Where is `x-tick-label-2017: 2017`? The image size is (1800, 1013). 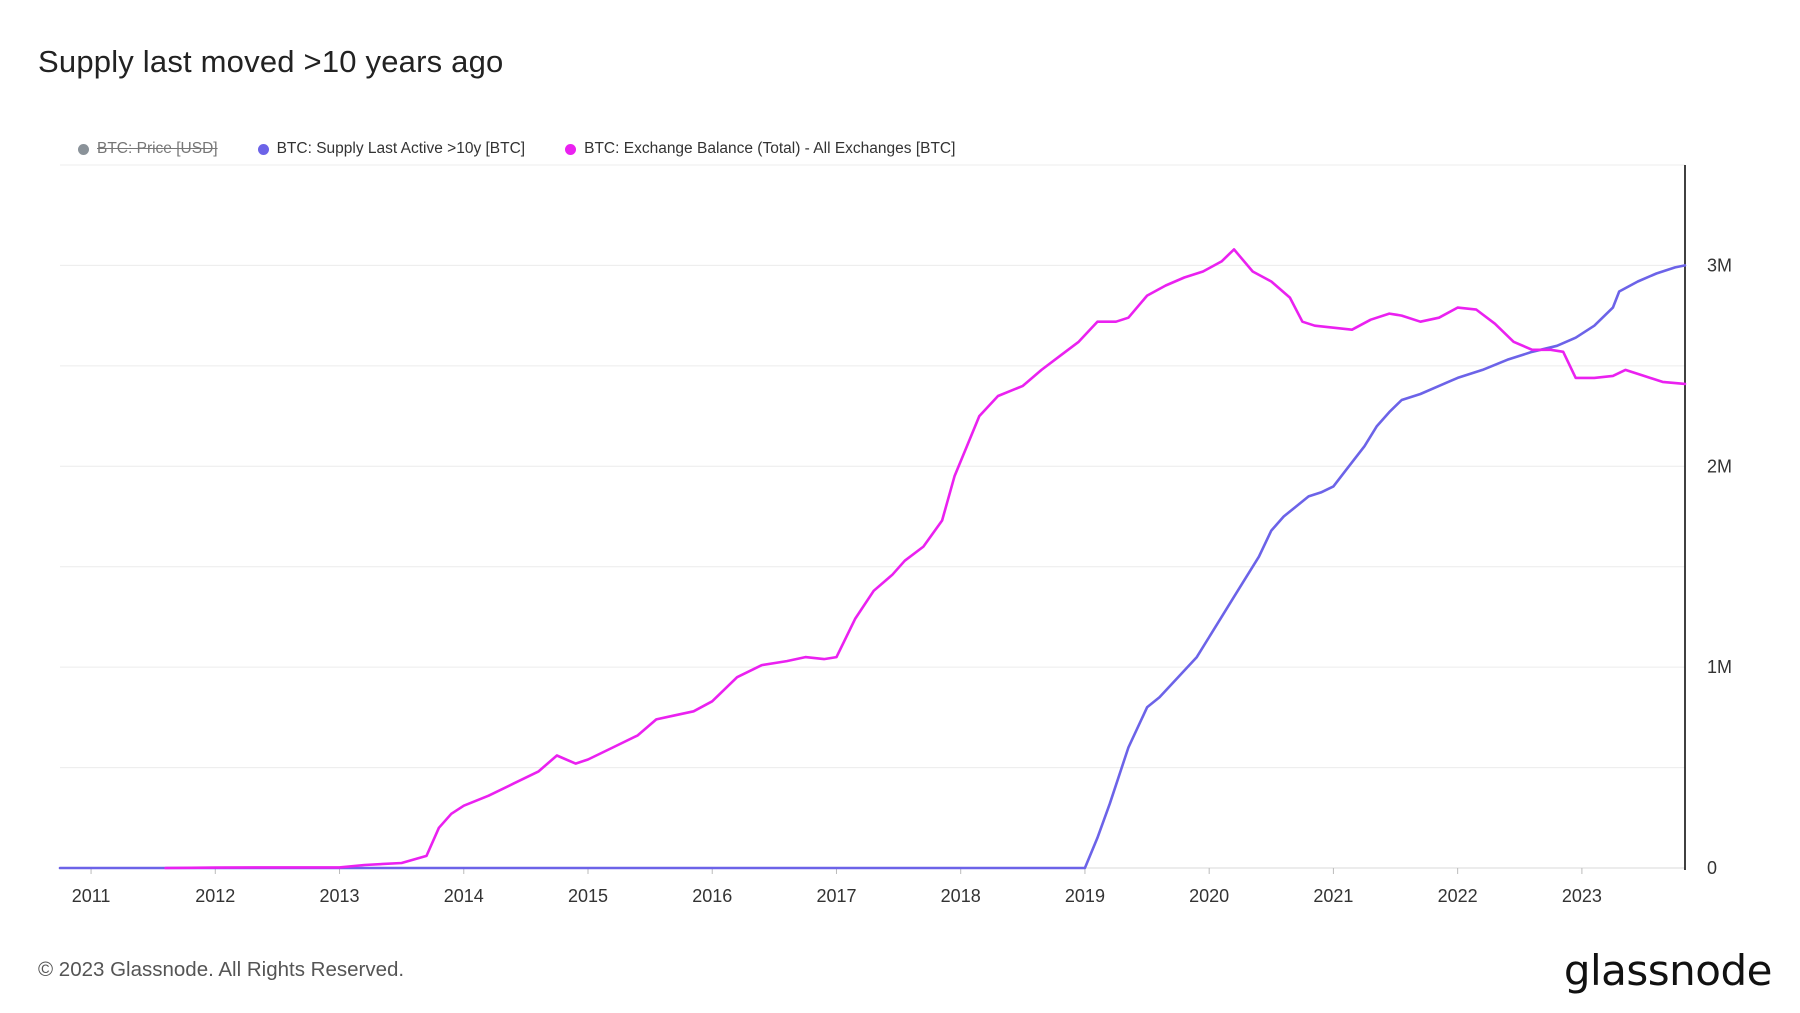 x-tick-label-2017: 2017 is located at coordinates (836, 896).